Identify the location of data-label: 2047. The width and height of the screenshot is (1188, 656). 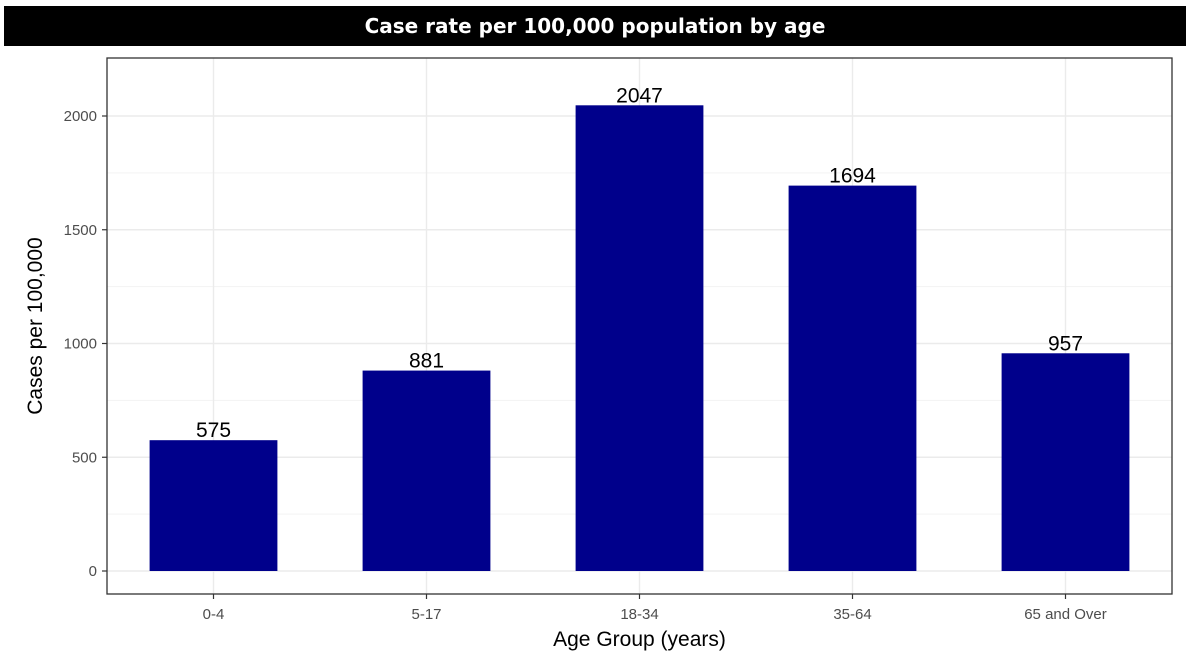
(639, 95).